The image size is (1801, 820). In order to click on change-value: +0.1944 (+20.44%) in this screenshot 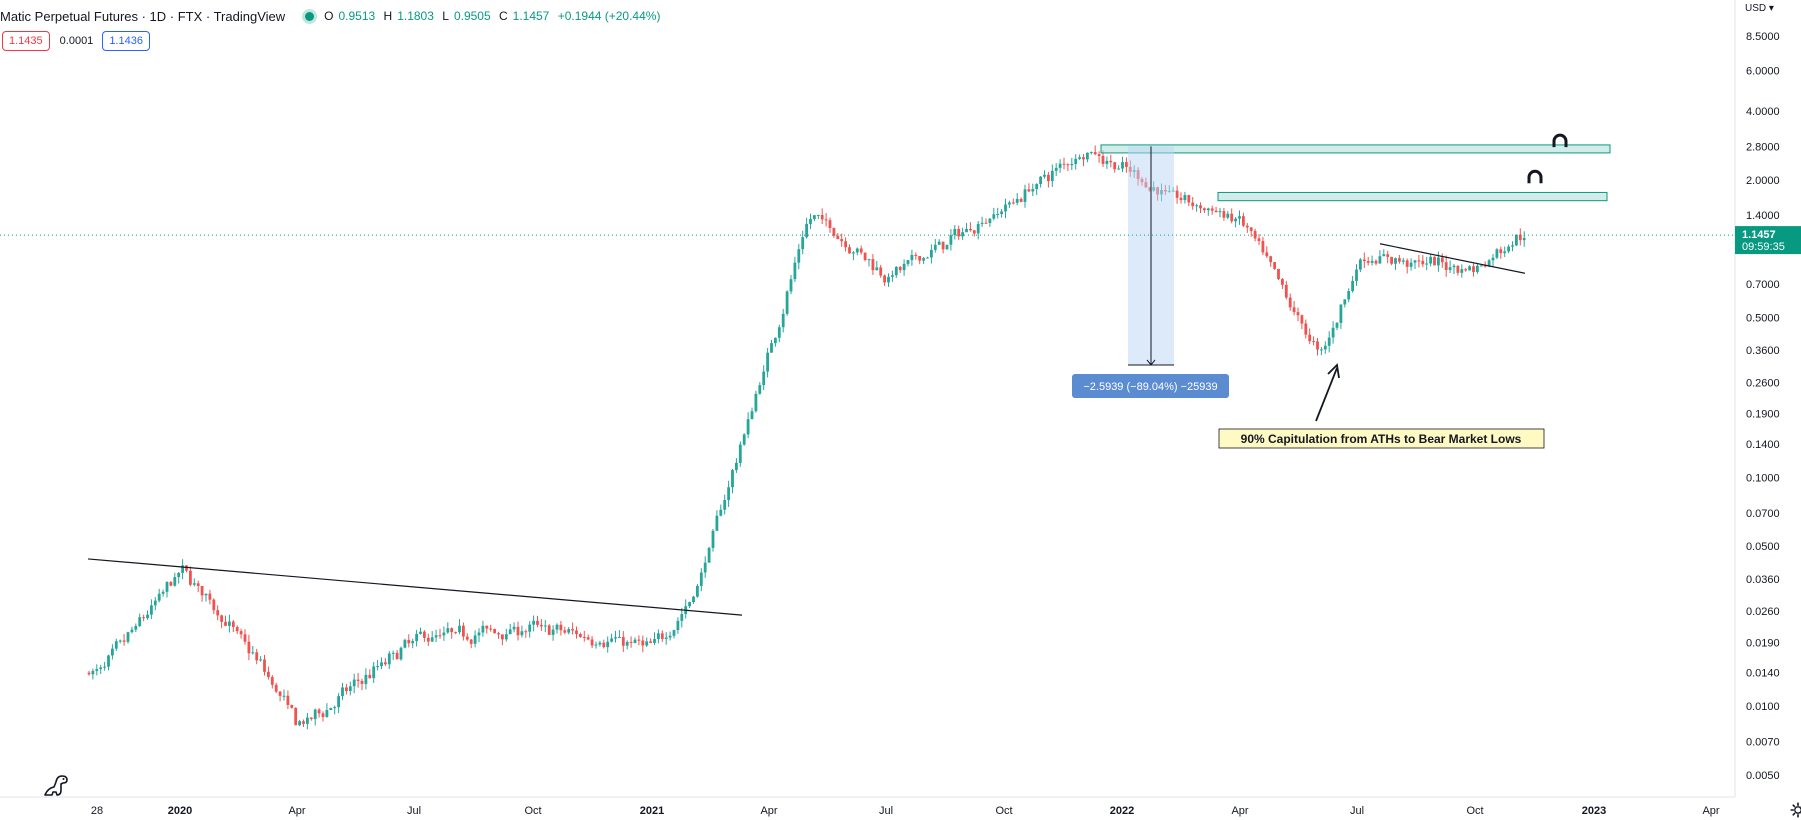, I will do `click(609, 16)`.